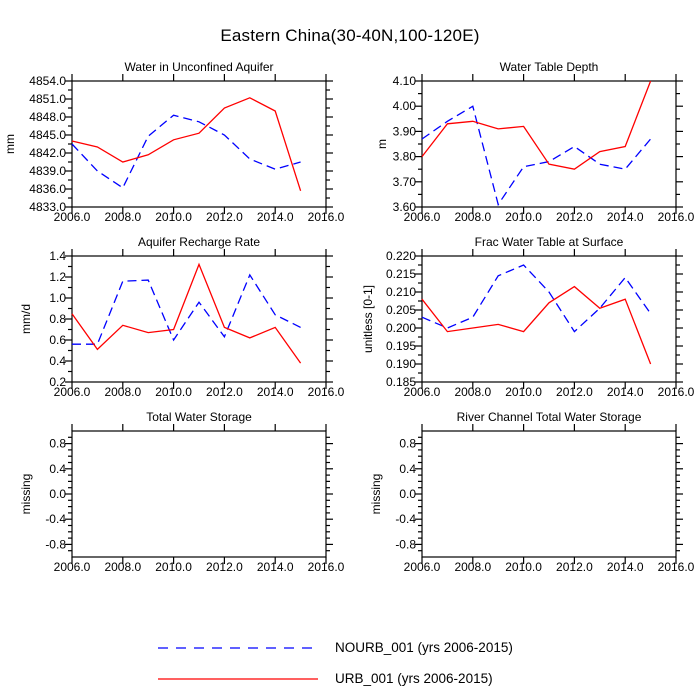 The width and height of the screenshot is (700, 700). What do you see at coordinates (401, 364) in the screenshot?
I see `y-tick-label: 0.190` at bounding box center [401, 364].